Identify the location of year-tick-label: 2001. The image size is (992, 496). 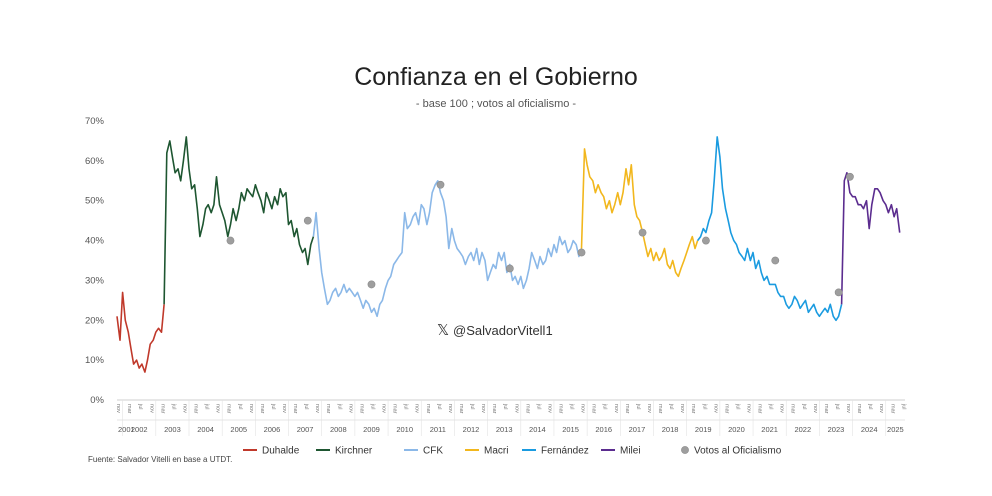
(126, 429).